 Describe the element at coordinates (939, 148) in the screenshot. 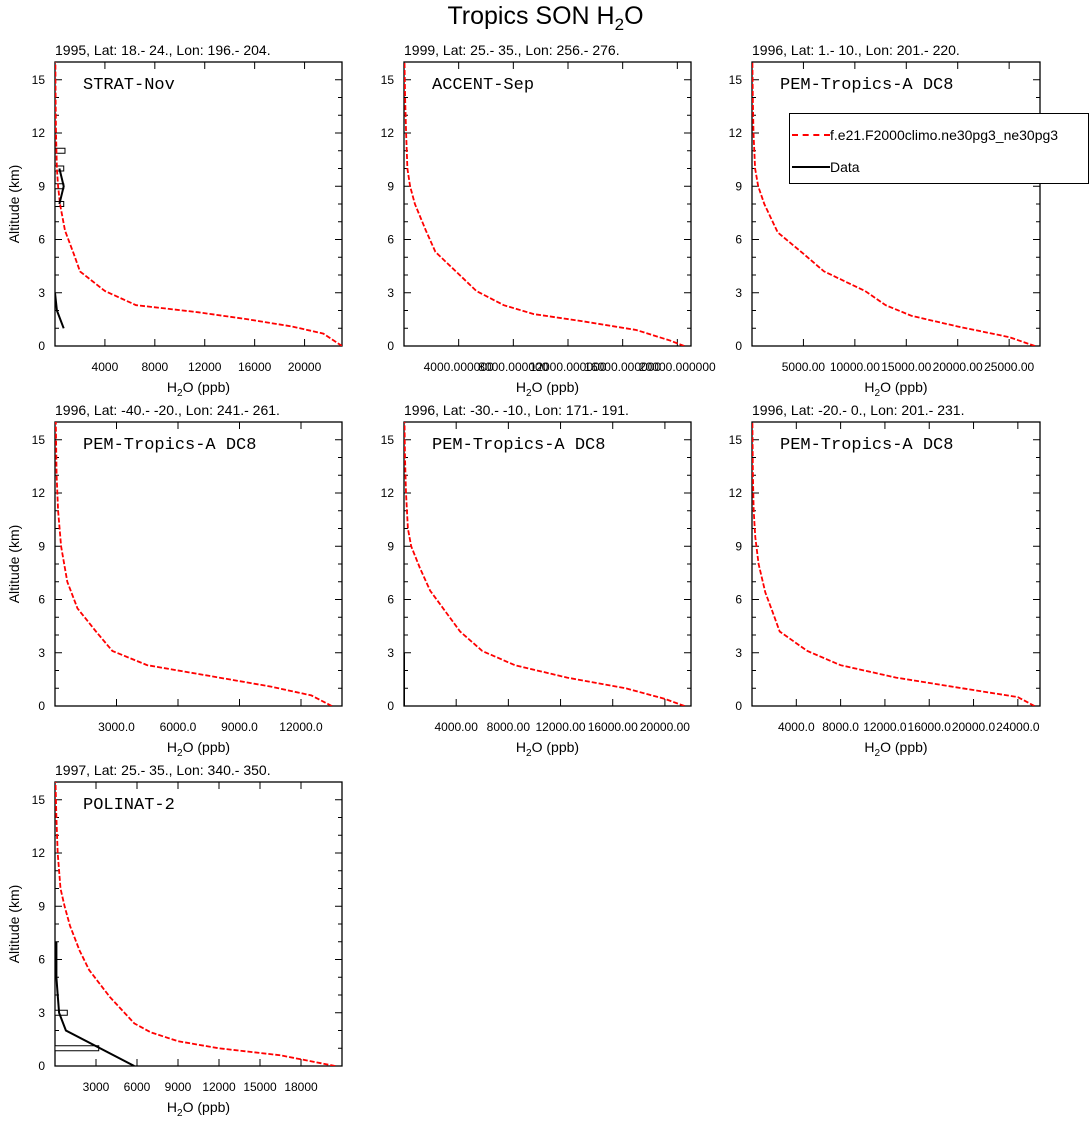

I see `legend: f.e21.F2000climo.ne30pg3_ne30pg3 Data` at that location.